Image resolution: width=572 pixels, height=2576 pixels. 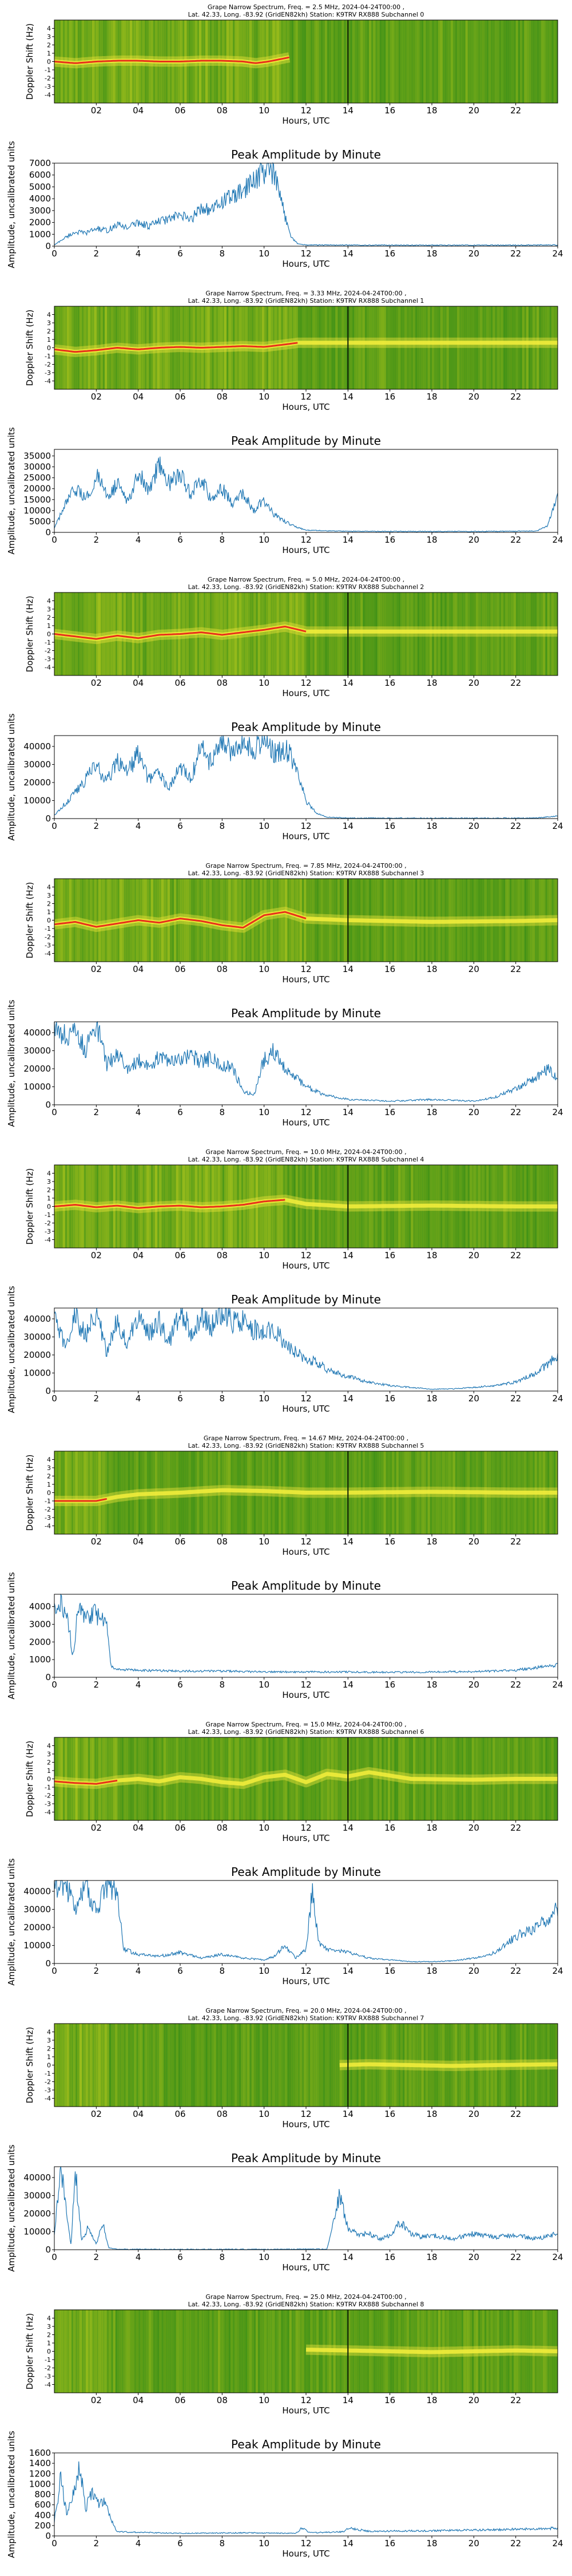 I want to click on y-tick-label: 5000, so click(x=40, y=186).